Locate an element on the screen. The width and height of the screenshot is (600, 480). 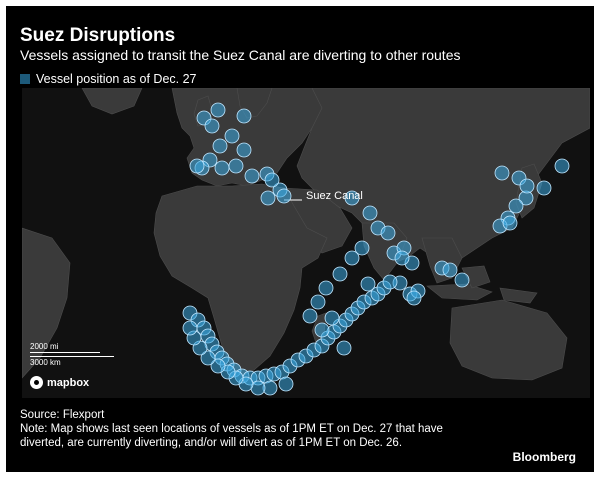
legend-label: Vessel position as of Dec. 27 is located at coordinates (116, 79).